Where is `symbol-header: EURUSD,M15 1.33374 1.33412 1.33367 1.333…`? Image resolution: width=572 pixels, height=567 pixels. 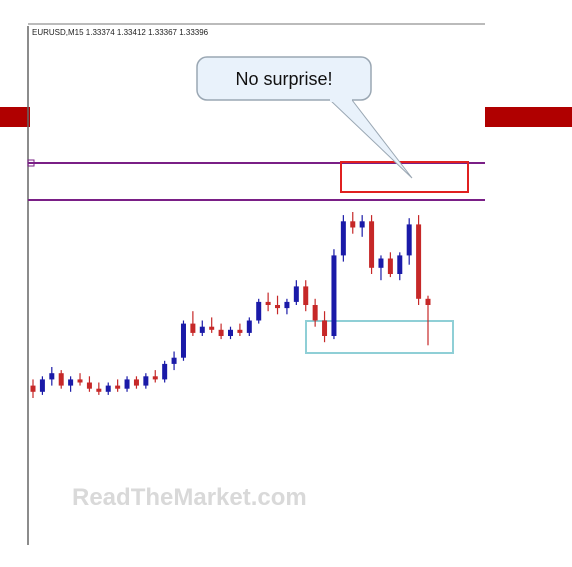
symbol-header: EURUSD,M15 1.33374 1.33412 1.33367 1.333… is located at coordinates (120, 32).